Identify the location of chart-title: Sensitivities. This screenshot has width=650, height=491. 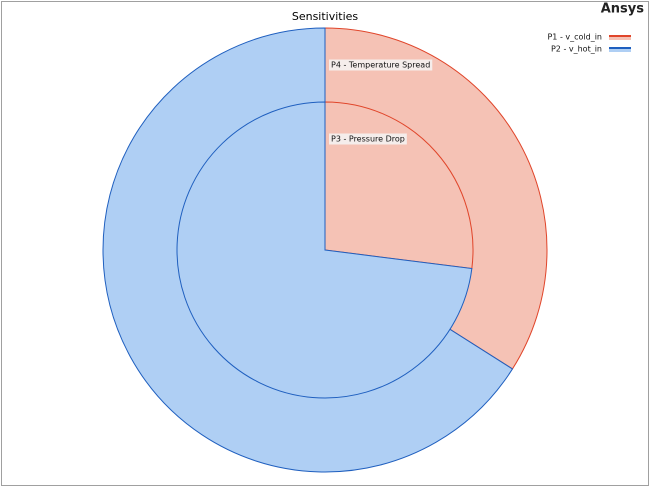
(325, 16).